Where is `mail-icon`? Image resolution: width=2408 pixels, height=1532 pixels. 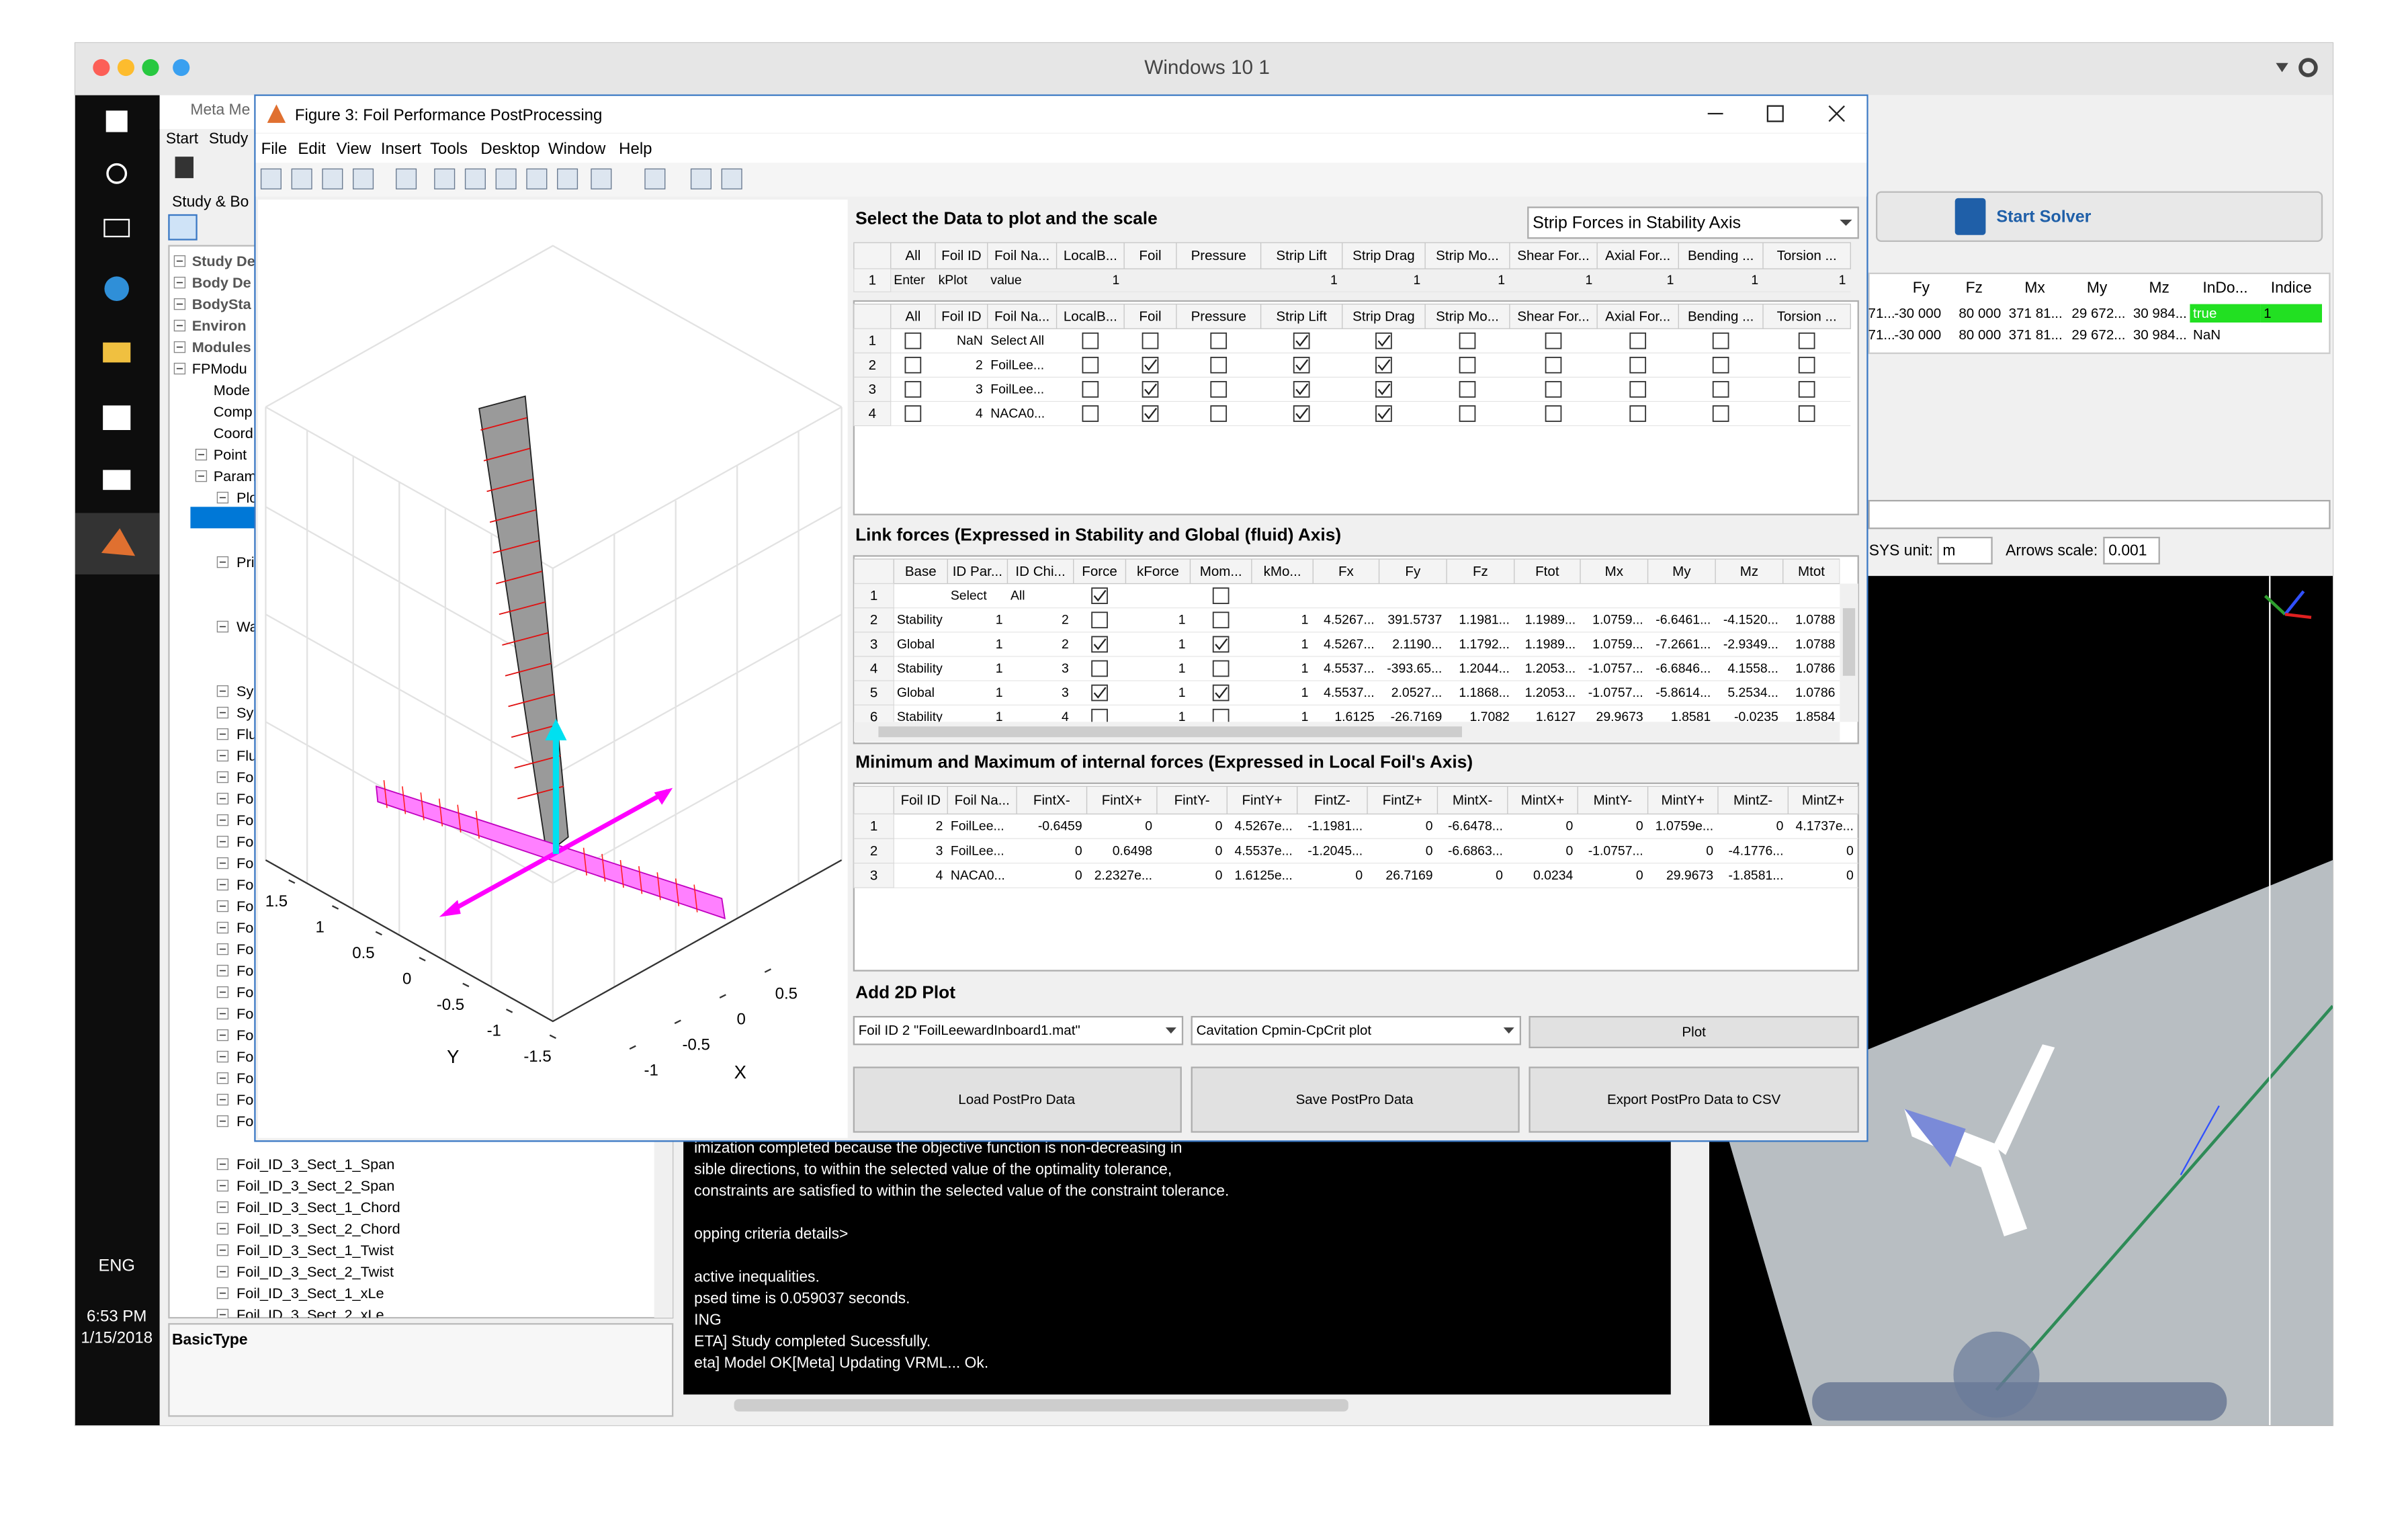
mail-icon is located at coordinates (117, 481).